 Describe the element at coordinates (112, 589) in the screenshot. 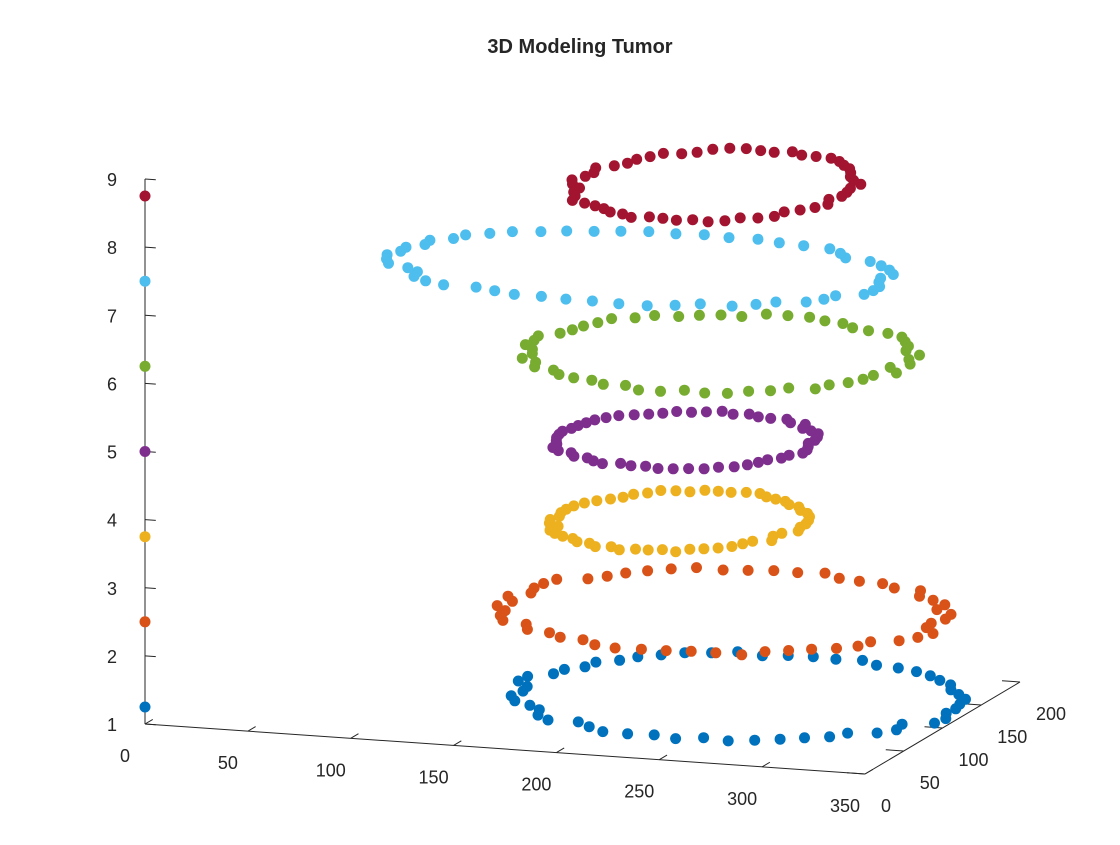

I see `z-tick-label: 3` at that location.